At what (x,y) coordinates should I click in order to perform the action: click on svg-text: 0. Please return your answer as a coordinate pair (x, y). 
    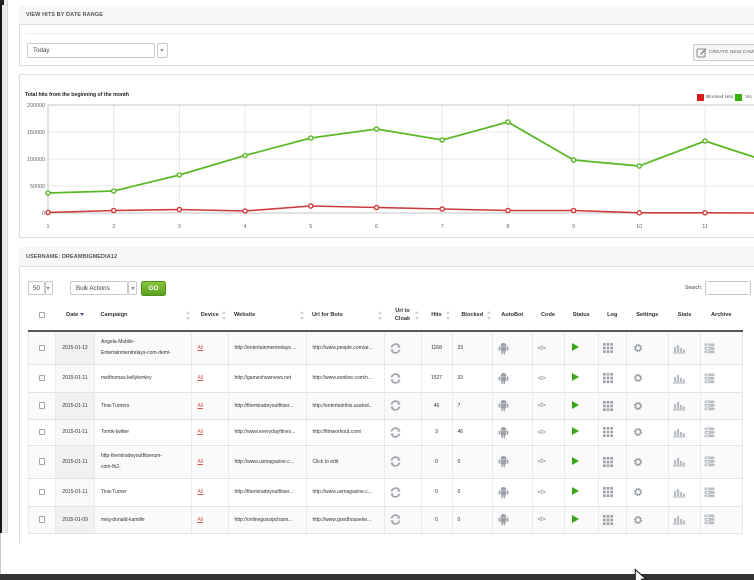
    Looking at the image, I should click on (43, 214).